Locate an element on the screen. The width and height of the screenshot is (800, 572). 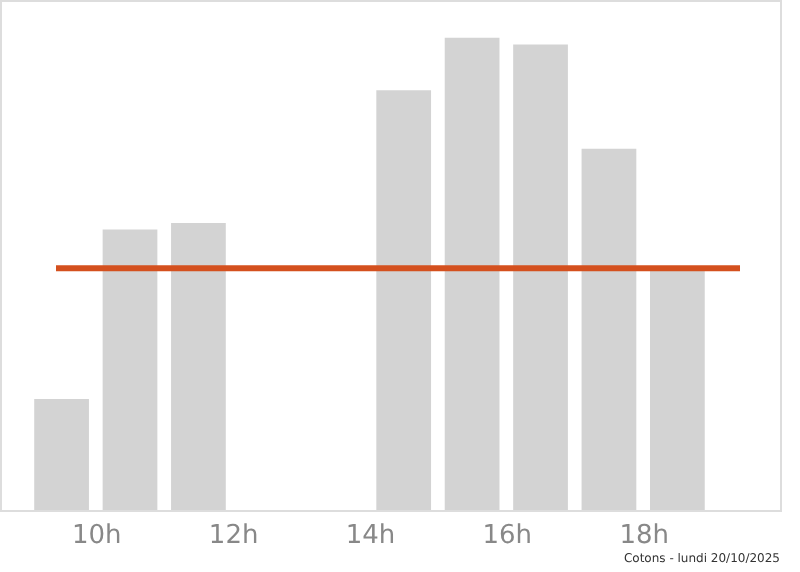
x-tick-label: 16h is located at coordinates (507, 536).